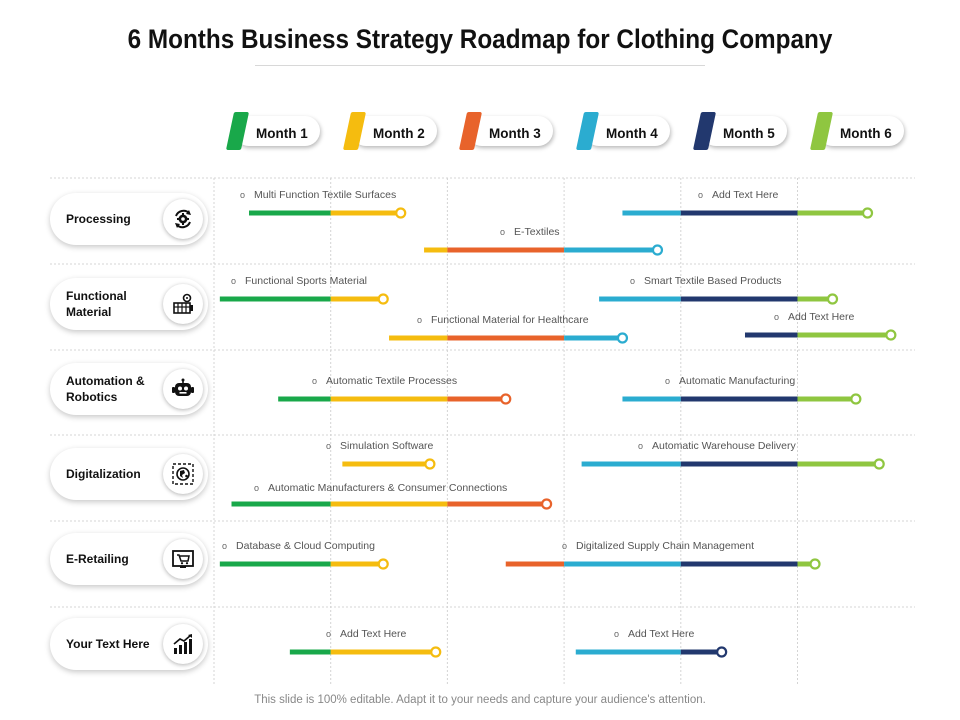 The image size is (960, 720). I want to click on month-header-5: Month 5, so click(741, 132).